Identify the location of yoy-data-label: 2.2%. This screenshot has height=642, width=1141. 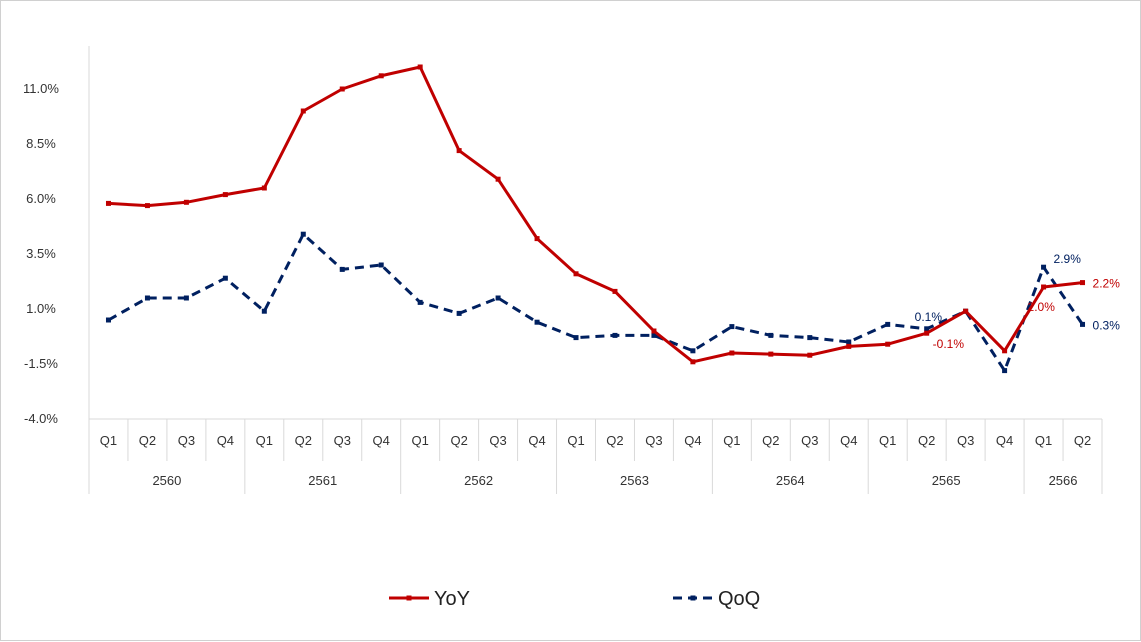
(1107, 284).